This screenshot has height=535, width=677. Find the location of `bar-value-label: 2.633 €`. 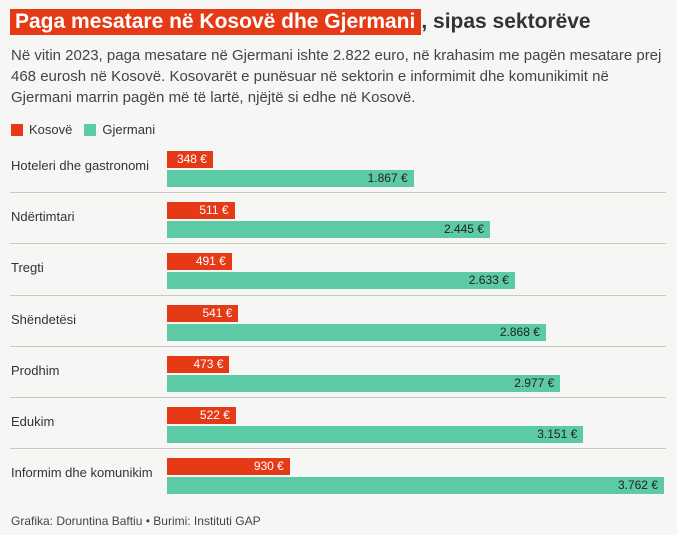

bar-value-label: 2.633 € is located at coordinates (488, 280).